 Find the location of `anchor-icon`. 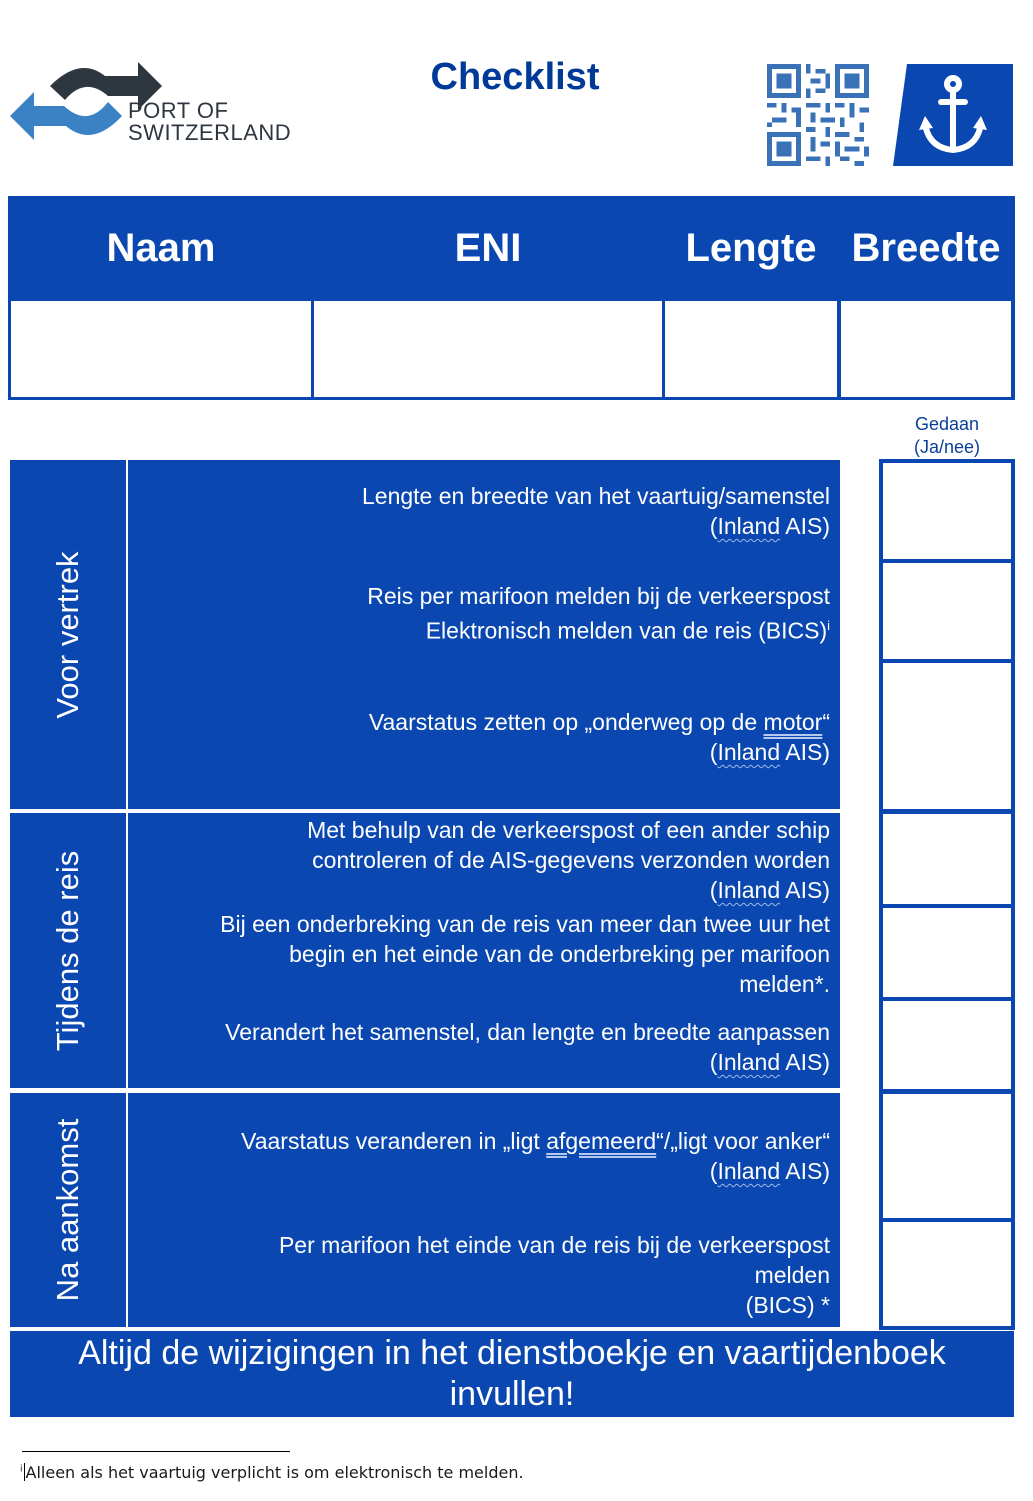

anchor-icon is located at coordinates (953, 115).